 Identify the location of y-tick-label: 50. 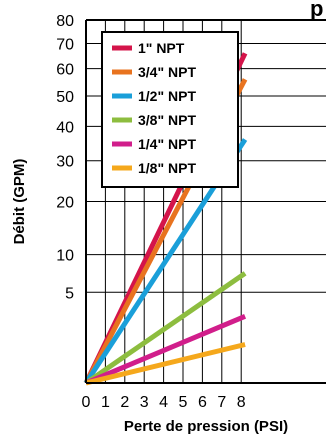
(65, 97).